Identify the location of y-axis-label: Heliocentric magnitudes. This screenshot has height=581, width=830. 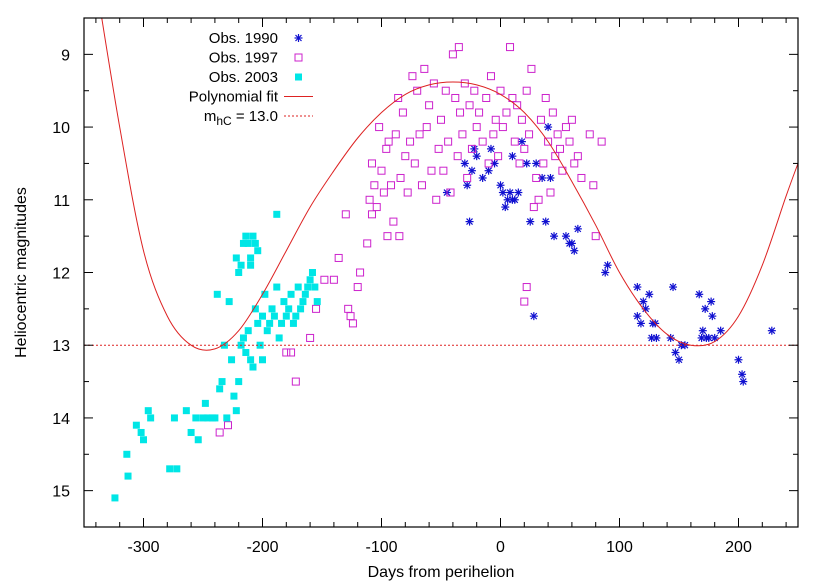
(21, 272).